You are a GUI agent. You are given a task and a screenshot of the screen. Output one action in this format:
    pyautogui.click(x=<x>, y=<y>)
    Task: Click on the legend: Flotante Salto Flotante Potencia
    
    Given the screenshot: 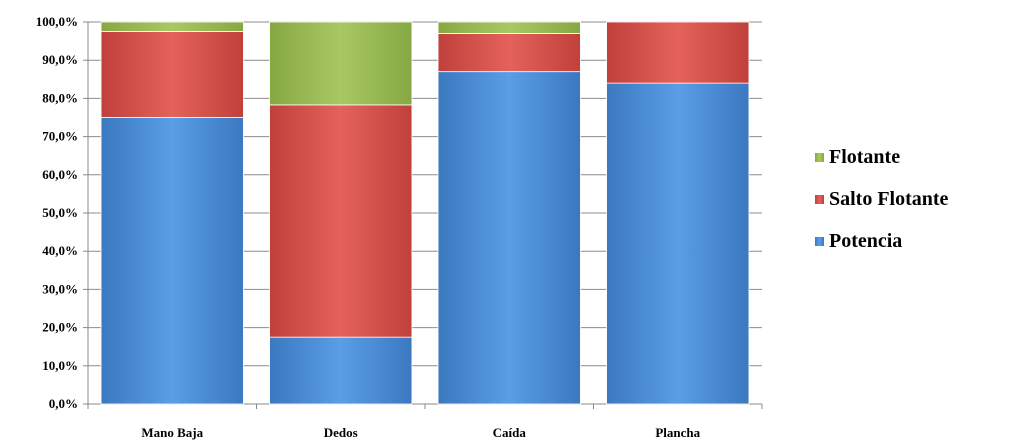 What is the action you would take?
    pyautogui.click(x=882, y=199)
    